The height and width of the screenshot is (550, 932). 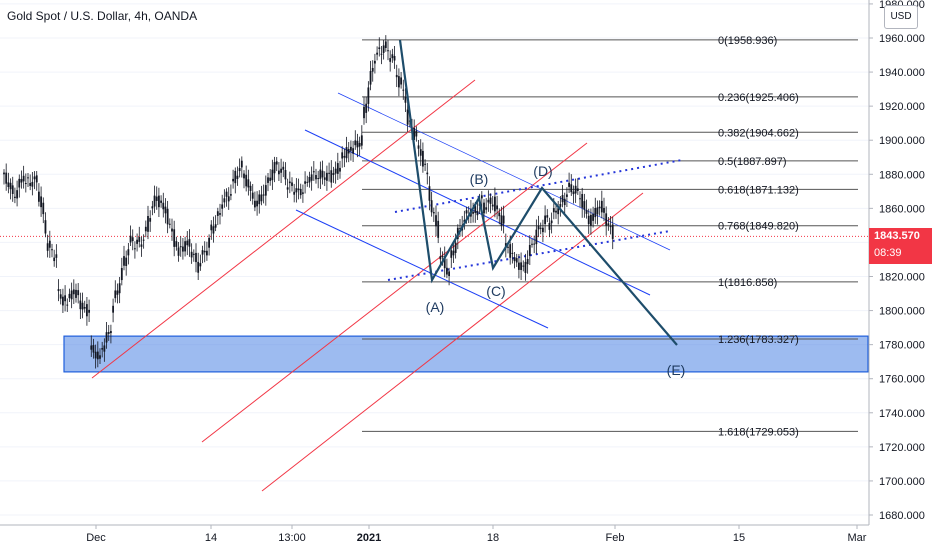 What do you see at coordinates (902, 107) in the screenshot?
I see `price-tick-label: 1920.000` at bounding box center [902, 107].